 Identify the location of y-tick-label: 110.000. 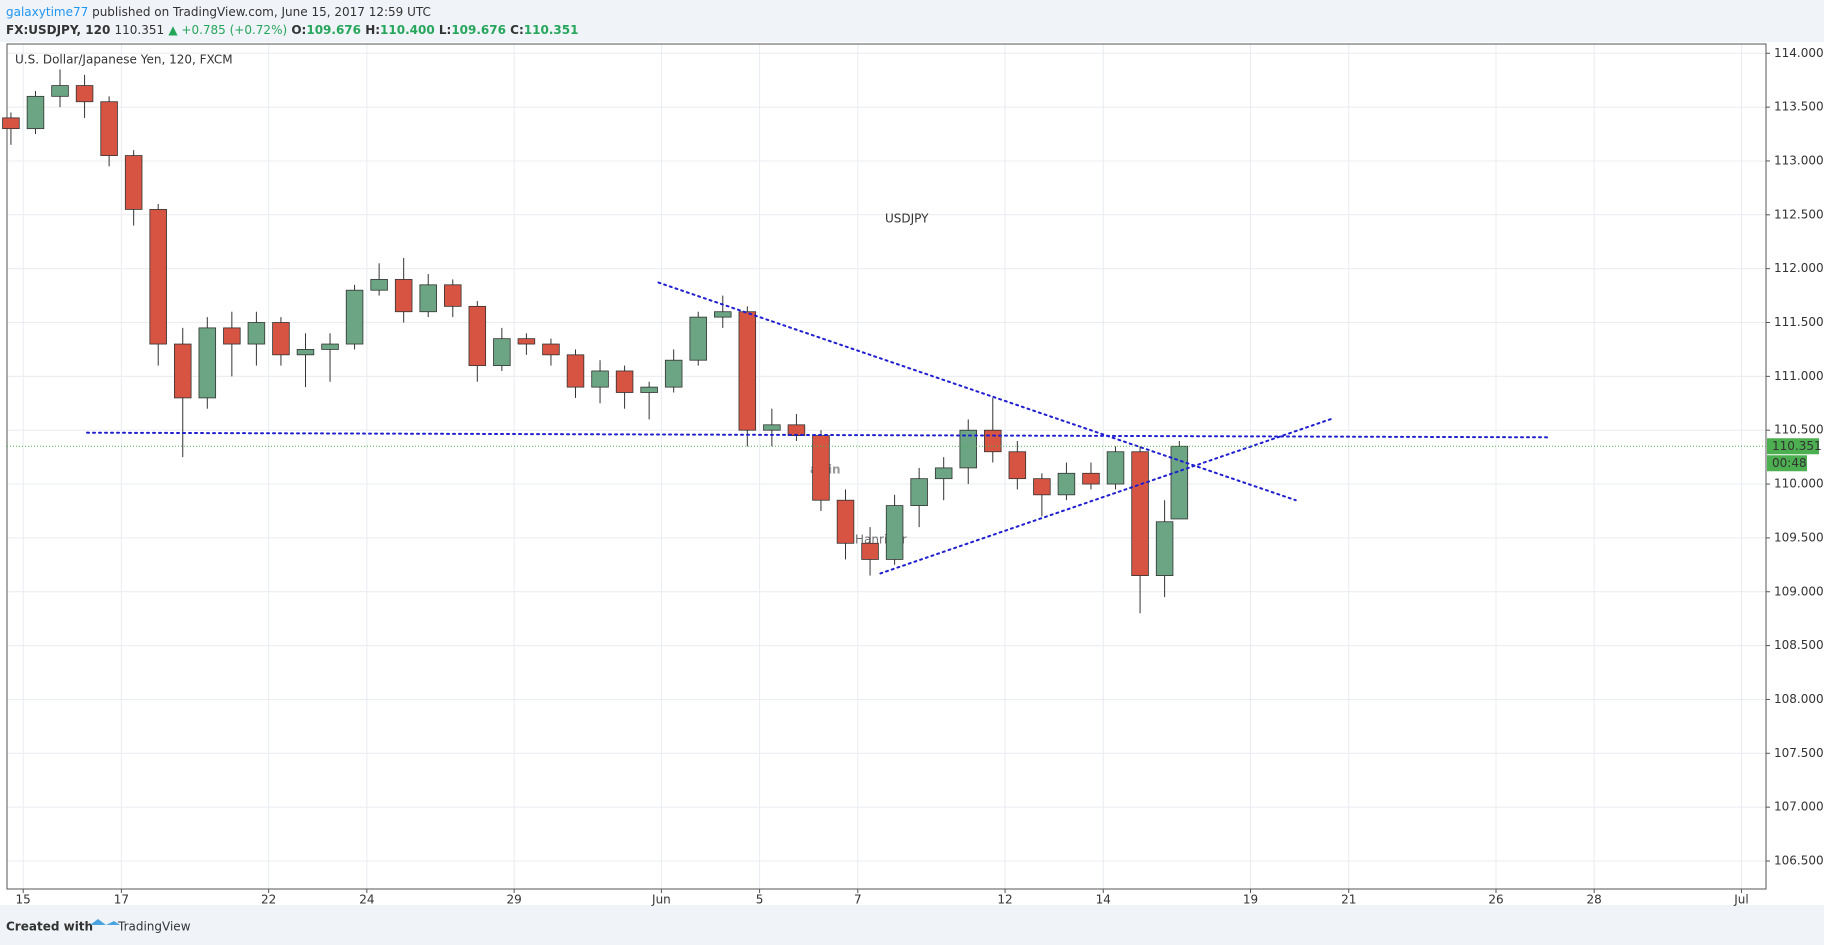
(1799, 484).